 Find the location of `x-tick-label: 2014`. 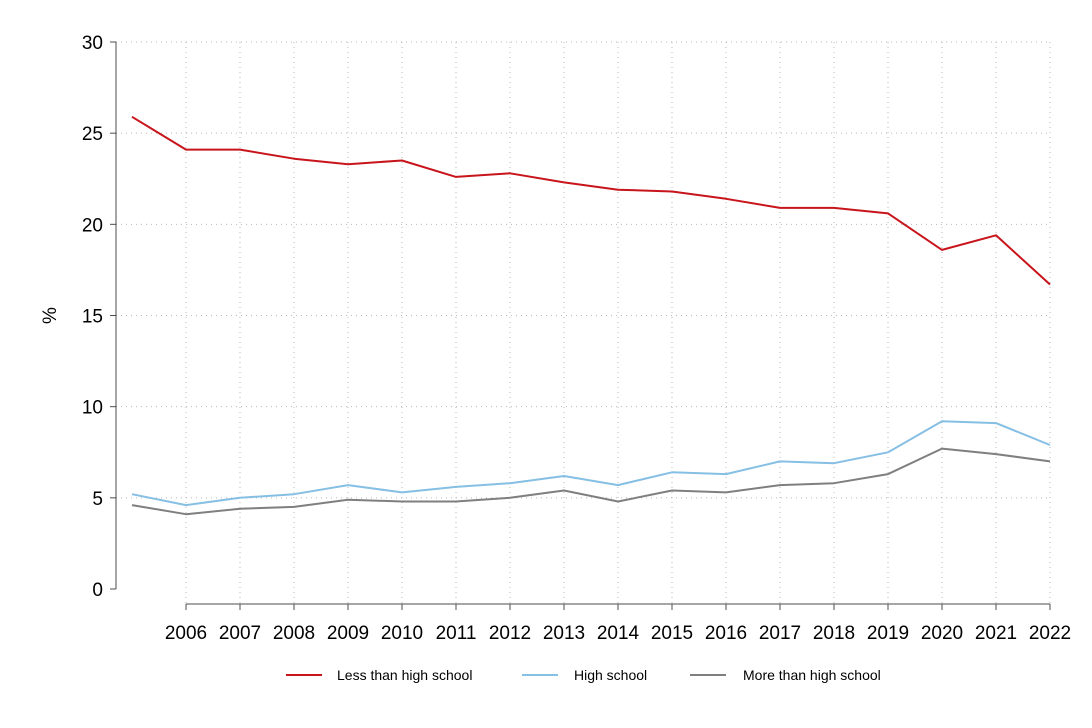

x-tick-label: 2014 is located at coordinates (618, 633).